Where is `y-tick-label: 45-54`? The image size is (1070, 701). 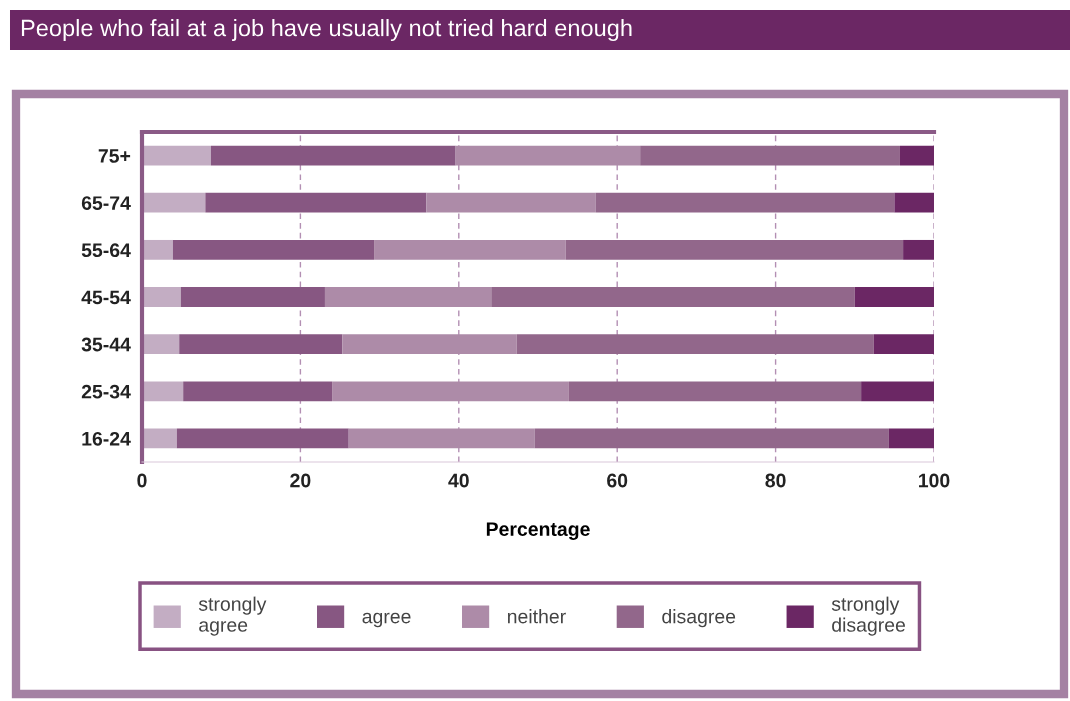
y-tick-label: 45-54 is located at coordinates (106, 297).